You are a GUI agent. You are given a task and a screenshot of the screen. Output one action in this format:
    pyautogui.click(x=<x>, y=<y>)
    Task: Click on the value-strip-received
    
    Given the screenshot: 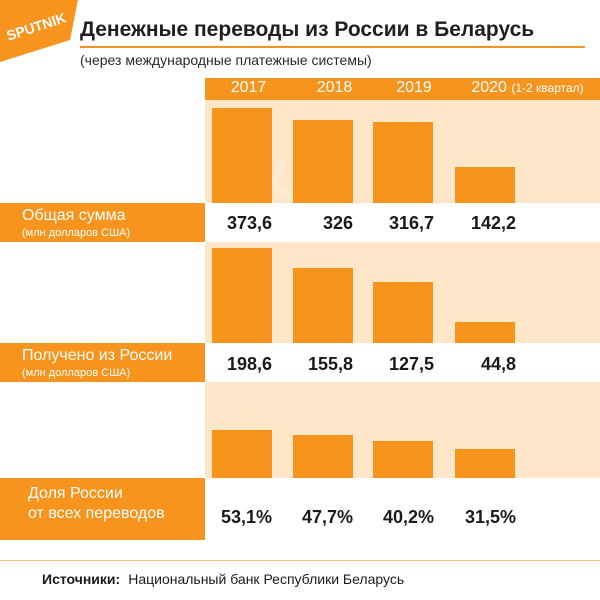 What is the action you would take?
    pyautogui.click(x=402, y=362)
    